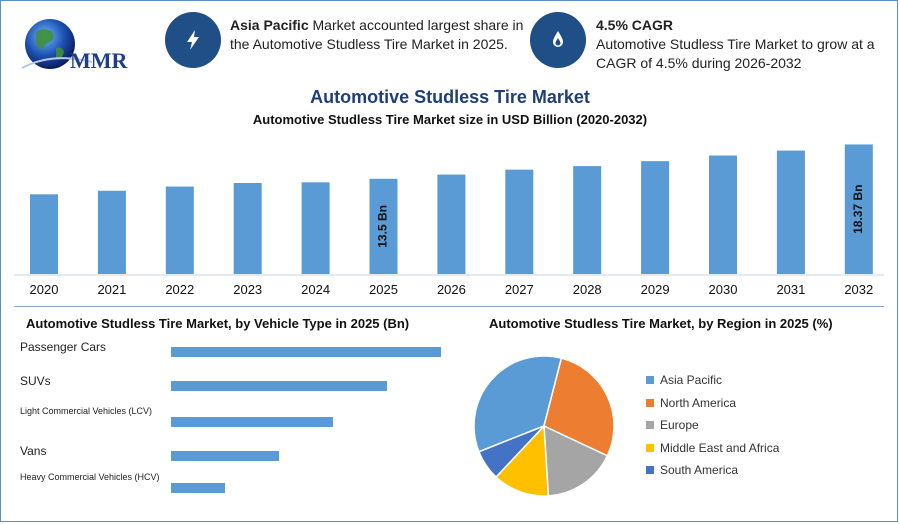  What do you see at coordinates (720, 447) in the screenshot?
I see `legend-label: Middle East and Africa` at bounding box center [720, 447].